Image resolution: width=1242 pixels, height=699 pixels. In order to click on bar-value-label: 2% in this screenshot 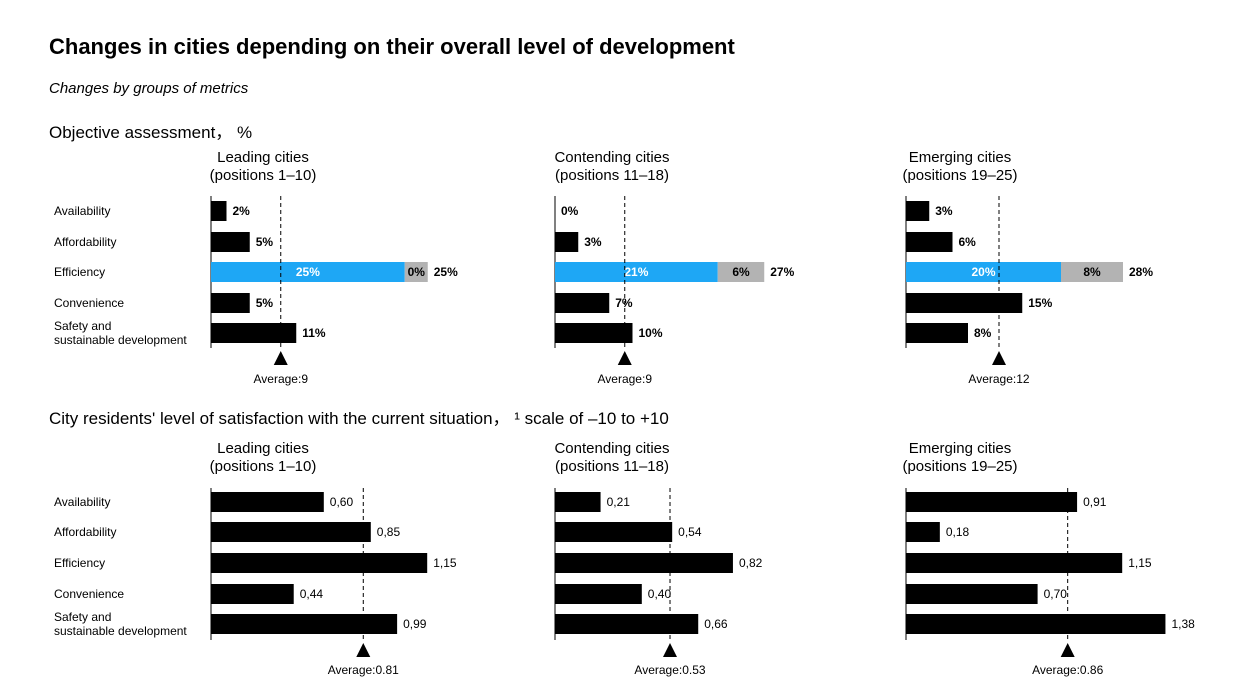, I will do `click(242, 211)`.